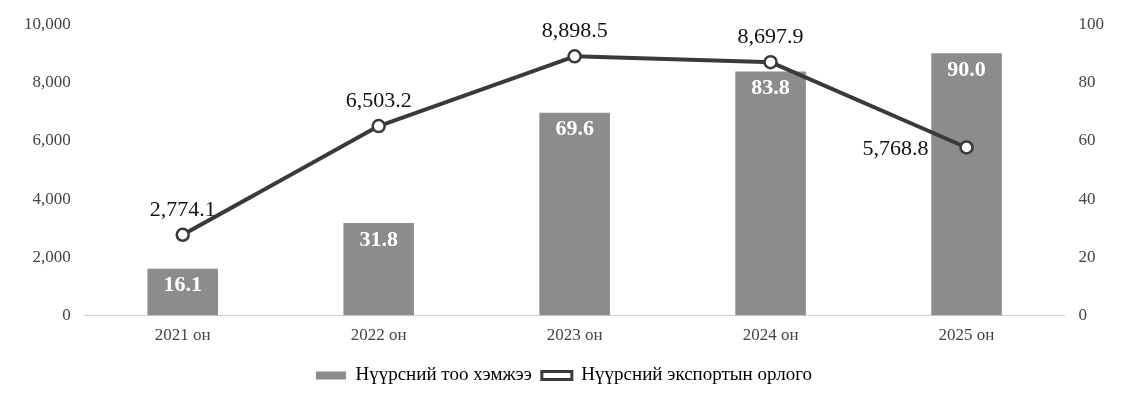  I want to click on y-tick-label: 8,000, so click(51, 81).